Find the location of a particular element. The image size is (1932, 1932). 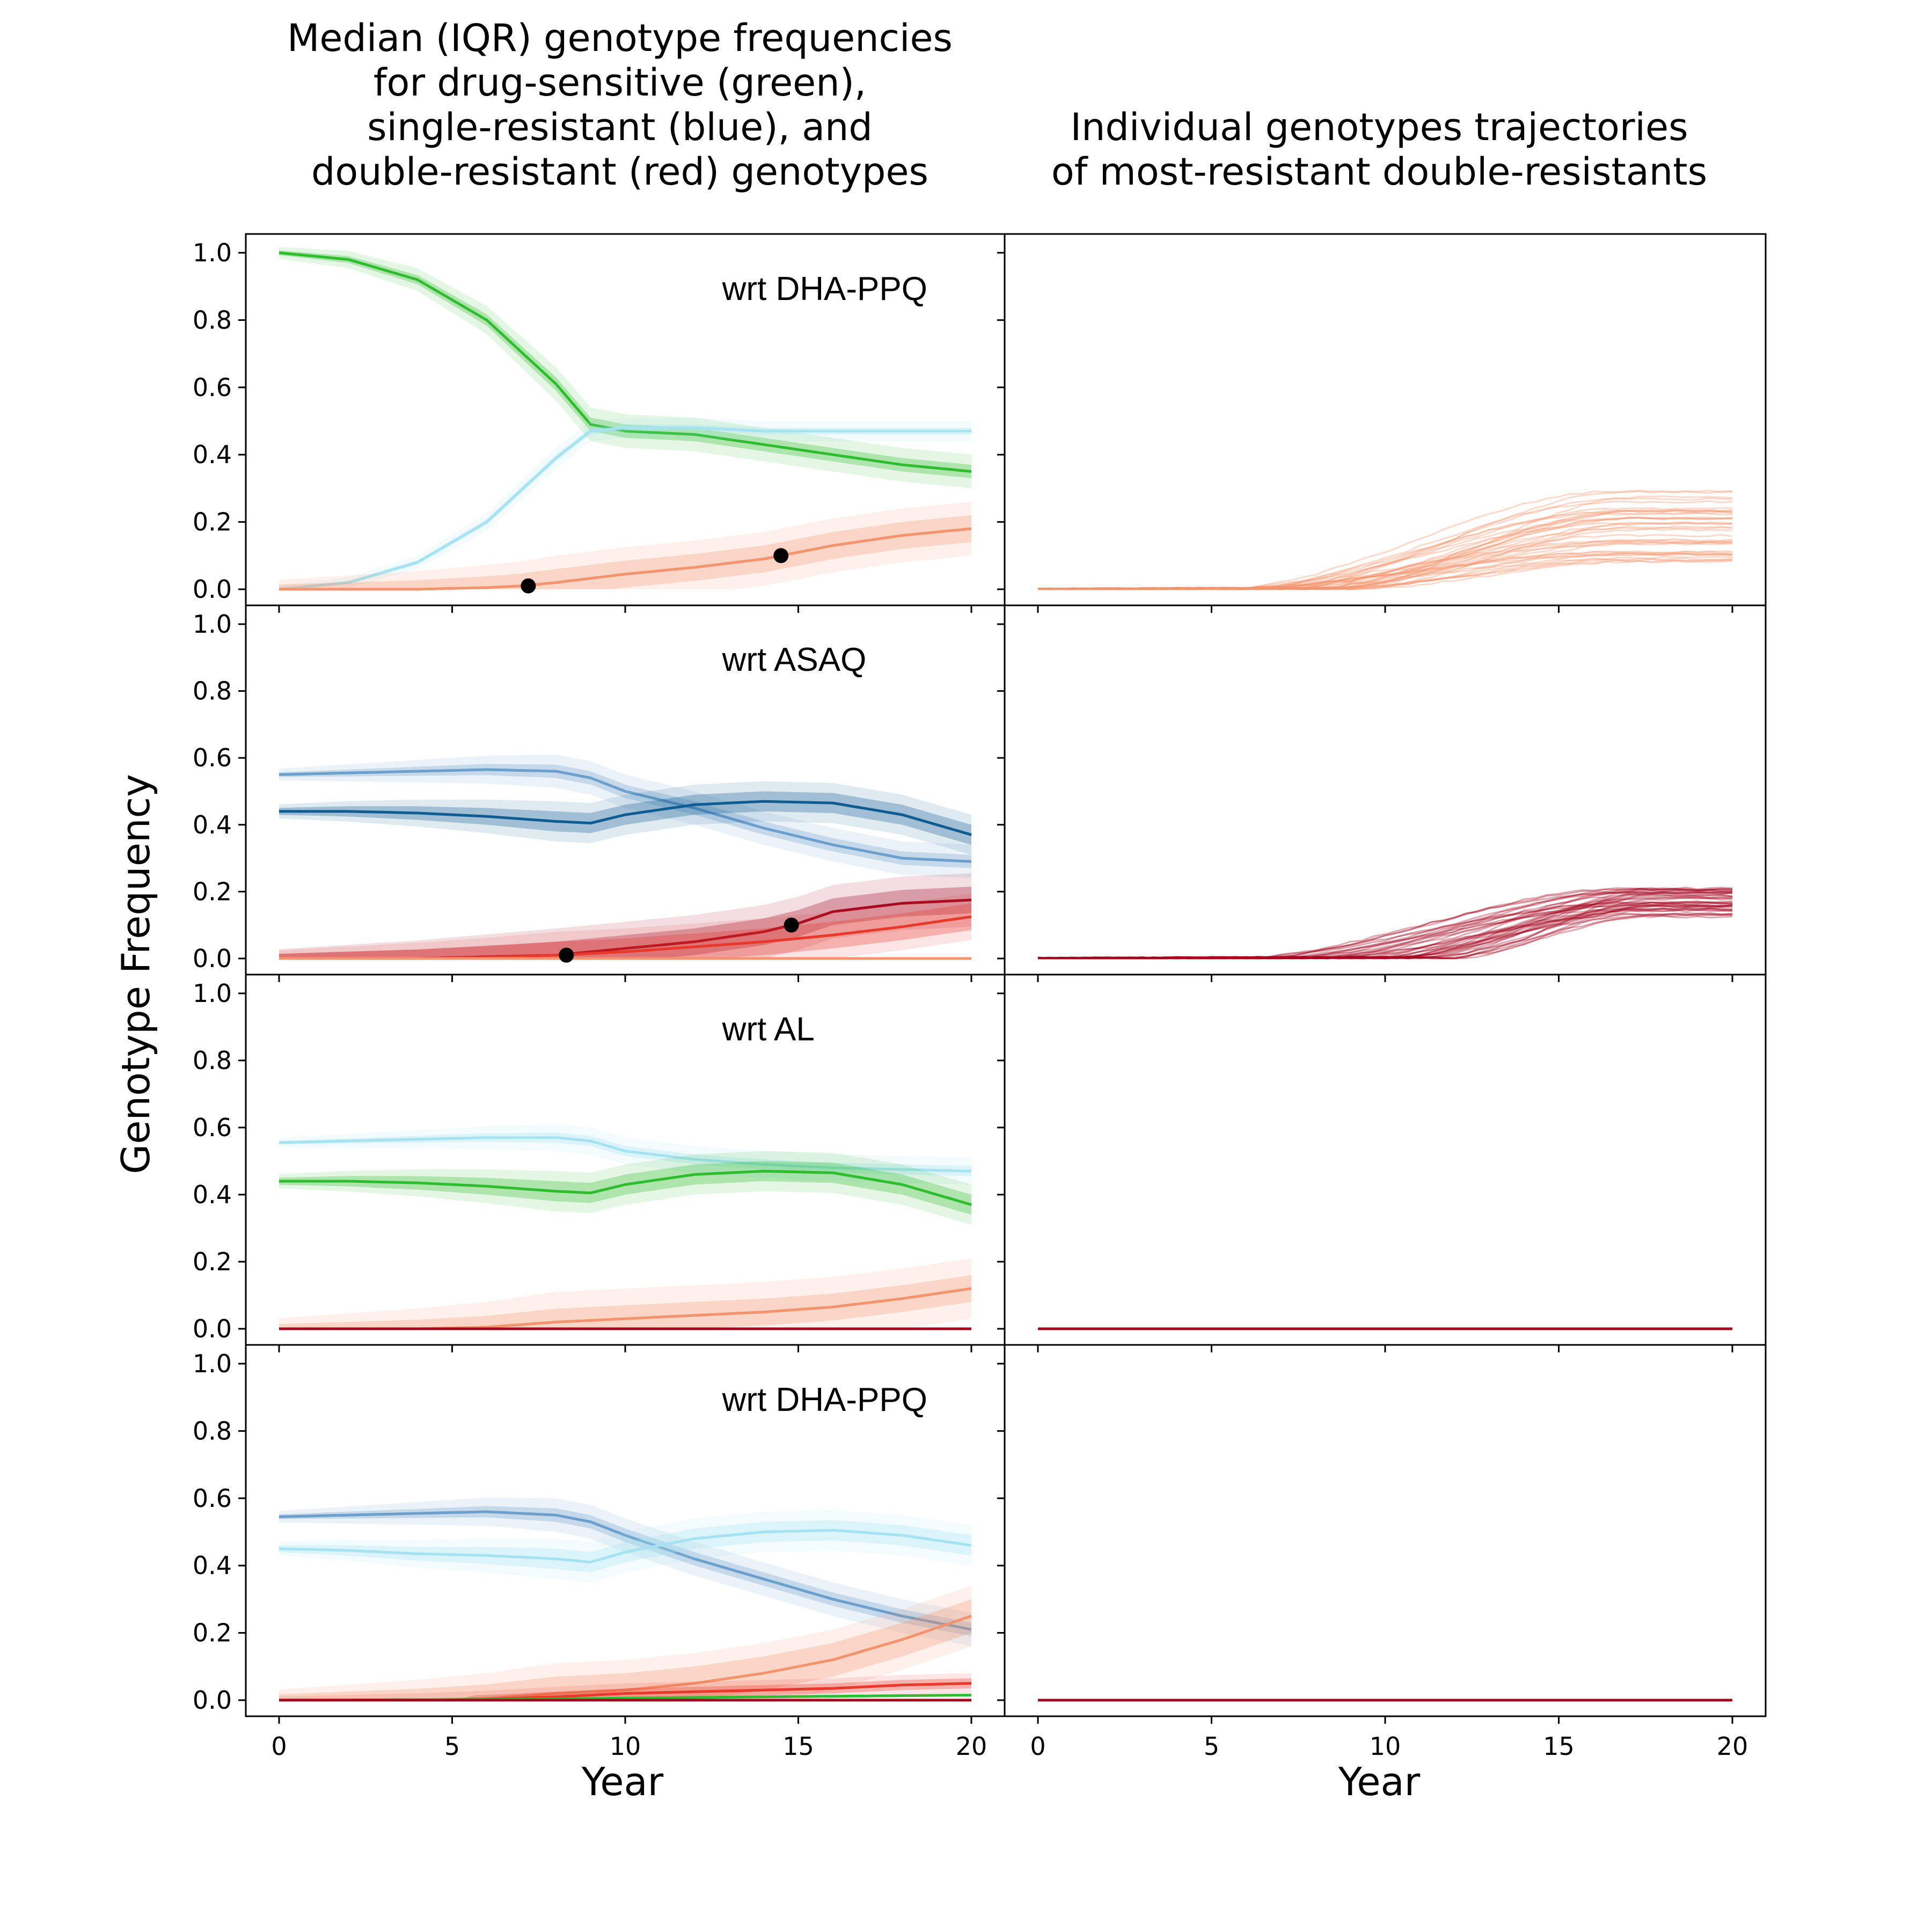

median-iqr-row-0: wrt DHA-PPQ is located at coordinates (625, 420).